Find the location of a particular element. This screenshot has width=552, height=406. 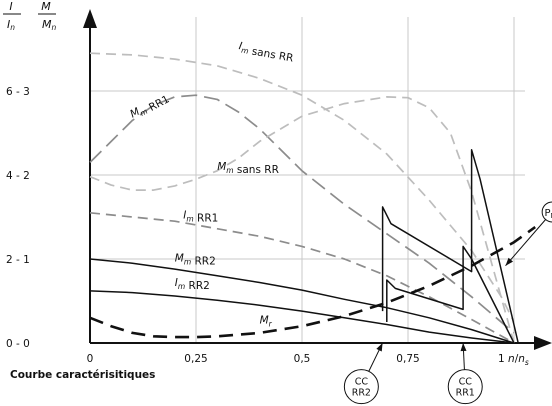

x-axis-title: 1 n/ns is located at coordinates (513, 360).